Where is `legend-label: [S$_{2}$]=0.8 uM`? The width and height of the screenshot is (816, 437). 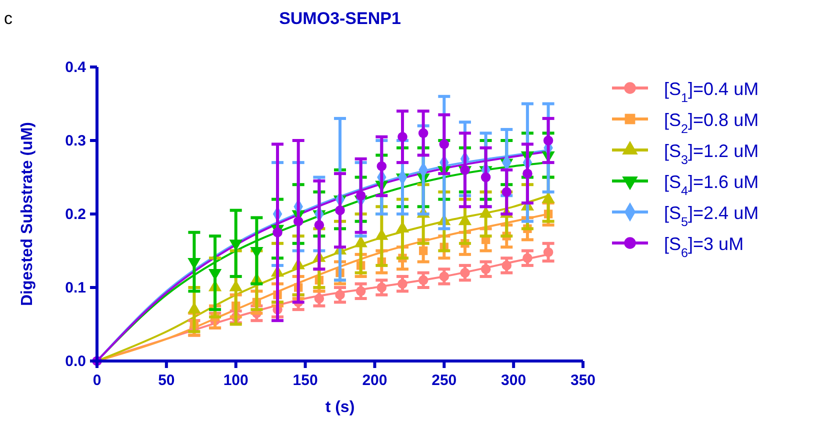
legend-label: [S$_{2}$]=0.8 uM is located at coordinates (711, 123).